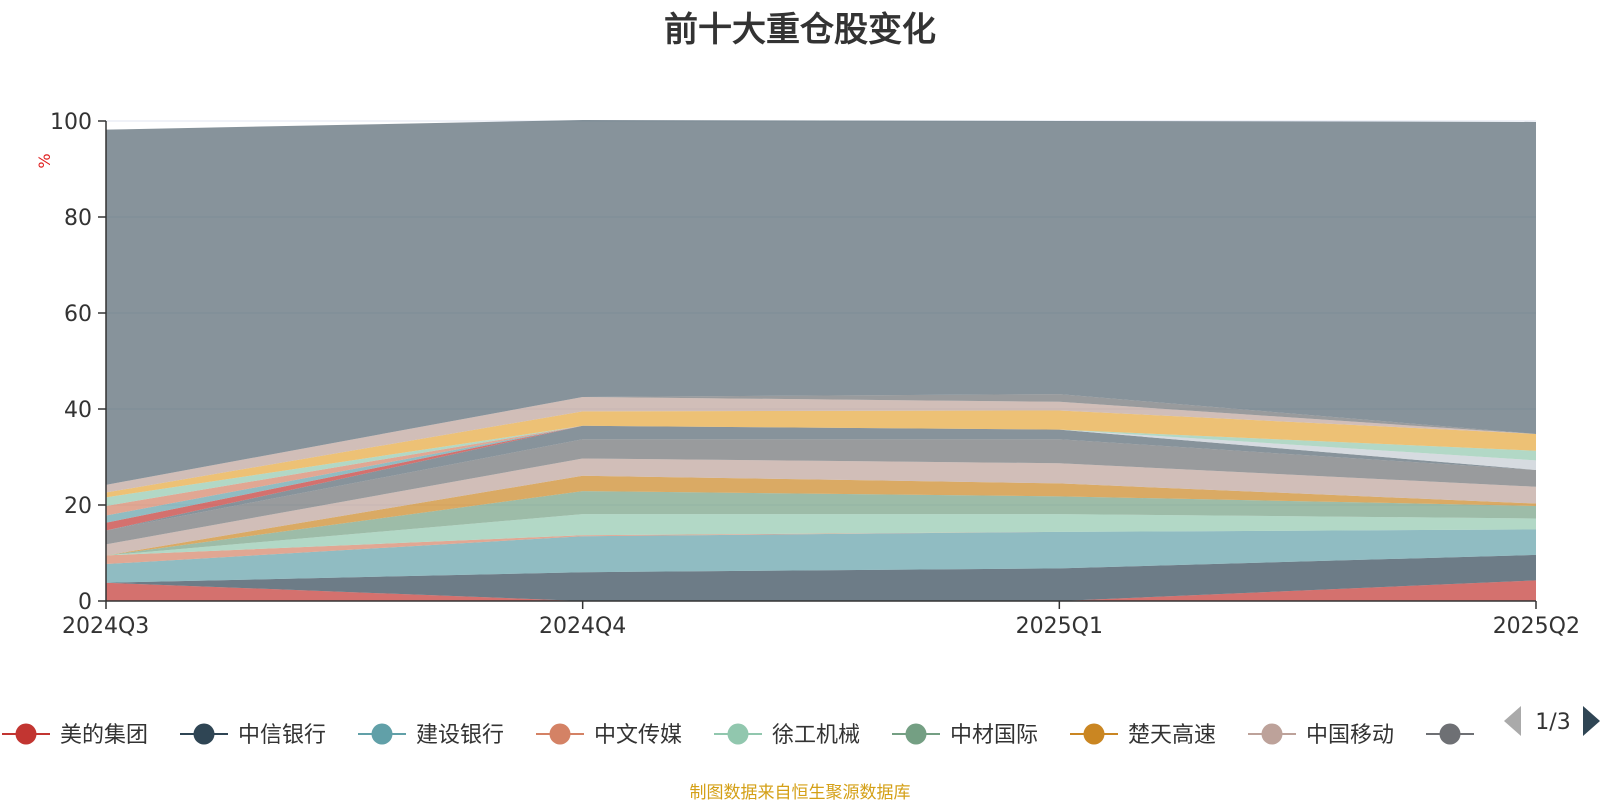  I want to click on legend-item: 中信银行, so click(253, 735).